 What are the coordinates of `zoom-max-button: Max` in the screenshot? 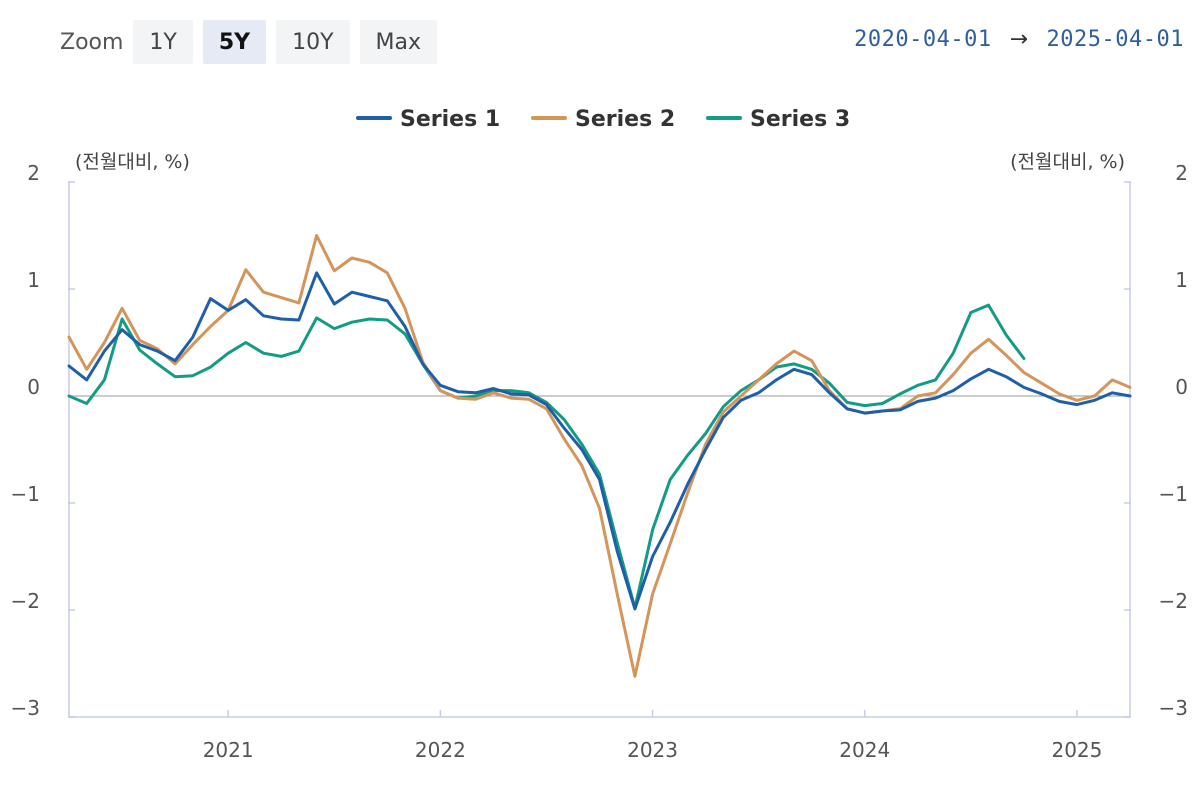 It's located at (398, 42).